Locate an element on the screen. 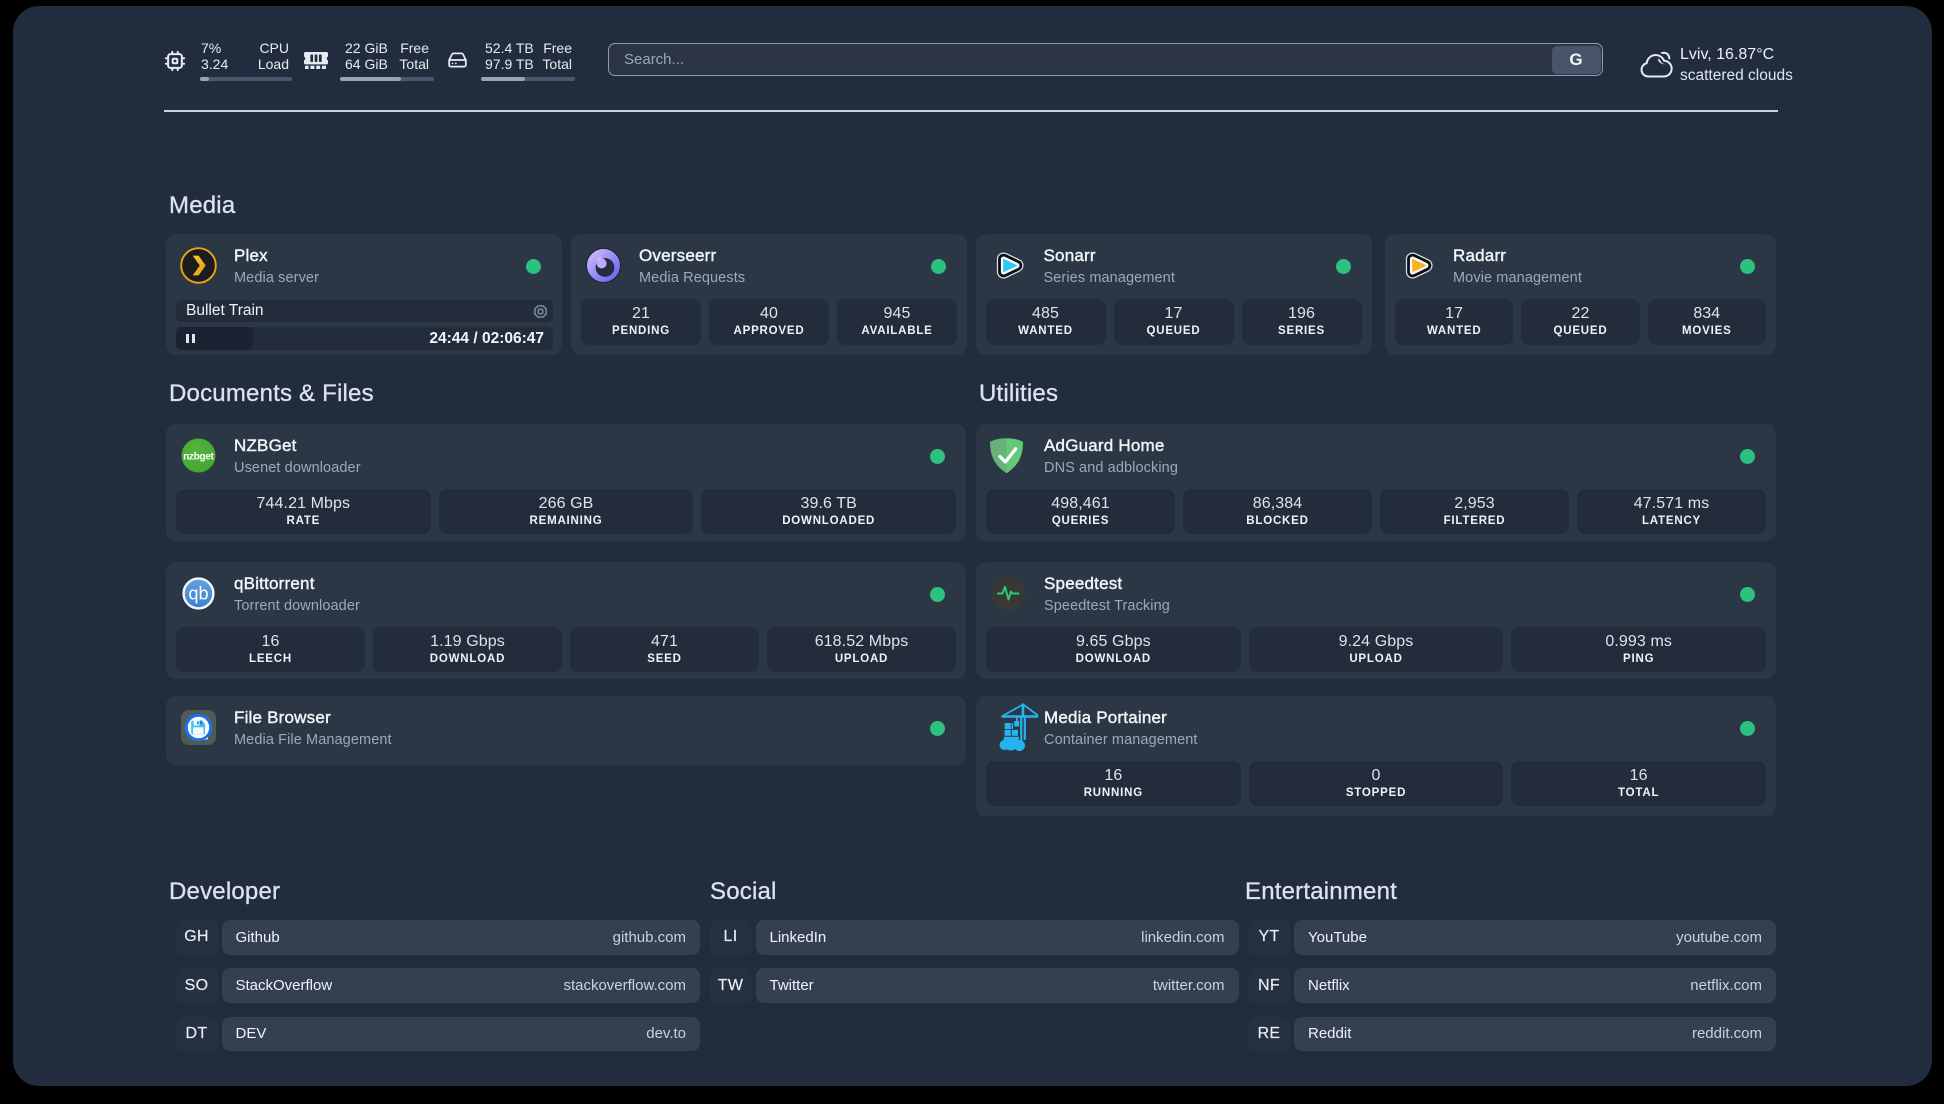 Image resolution: width=1944 pixels, height=1104 pixels. svg-text: qb is located at coordinates (198, 594).